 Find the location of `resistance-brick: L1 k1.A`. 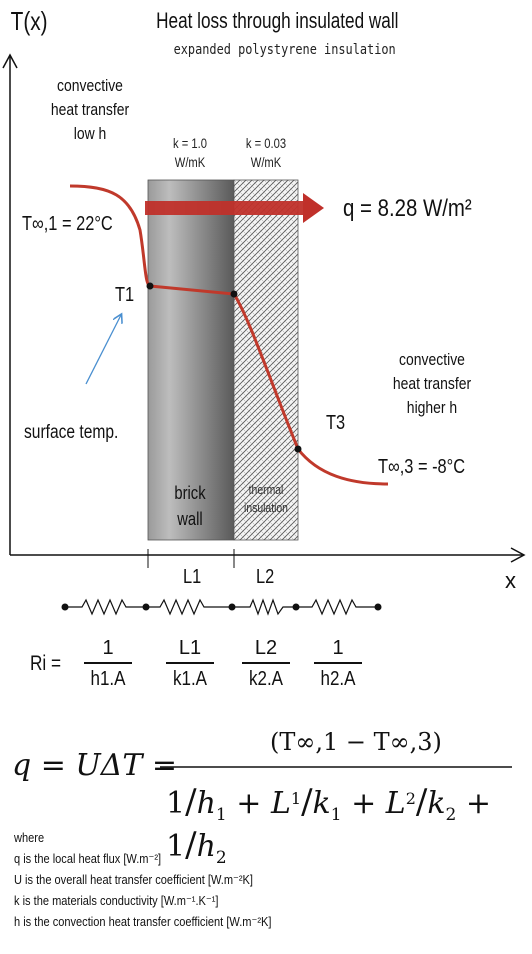

resistance-brick: L1 k1.A is located at coordinates (190, 664).